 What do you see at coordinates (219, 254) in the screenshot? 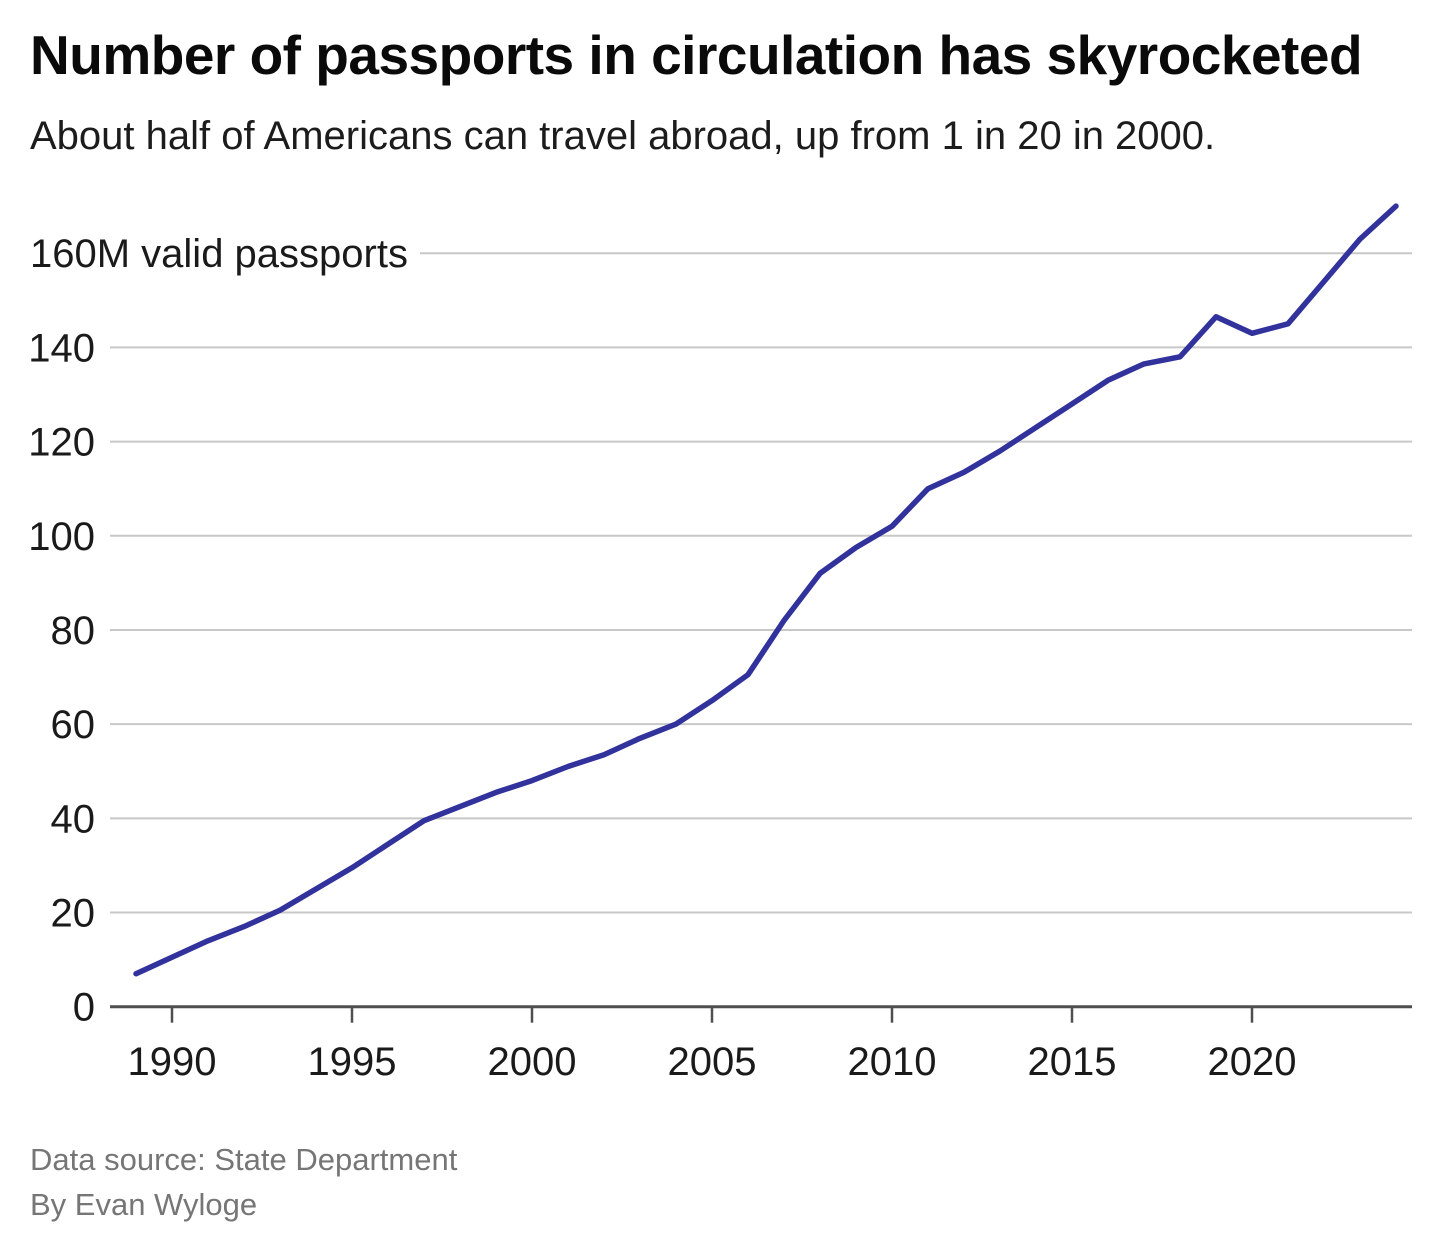
I see `y-axis-unit-label: 160M valid passports` at bounding box center [219, 254].